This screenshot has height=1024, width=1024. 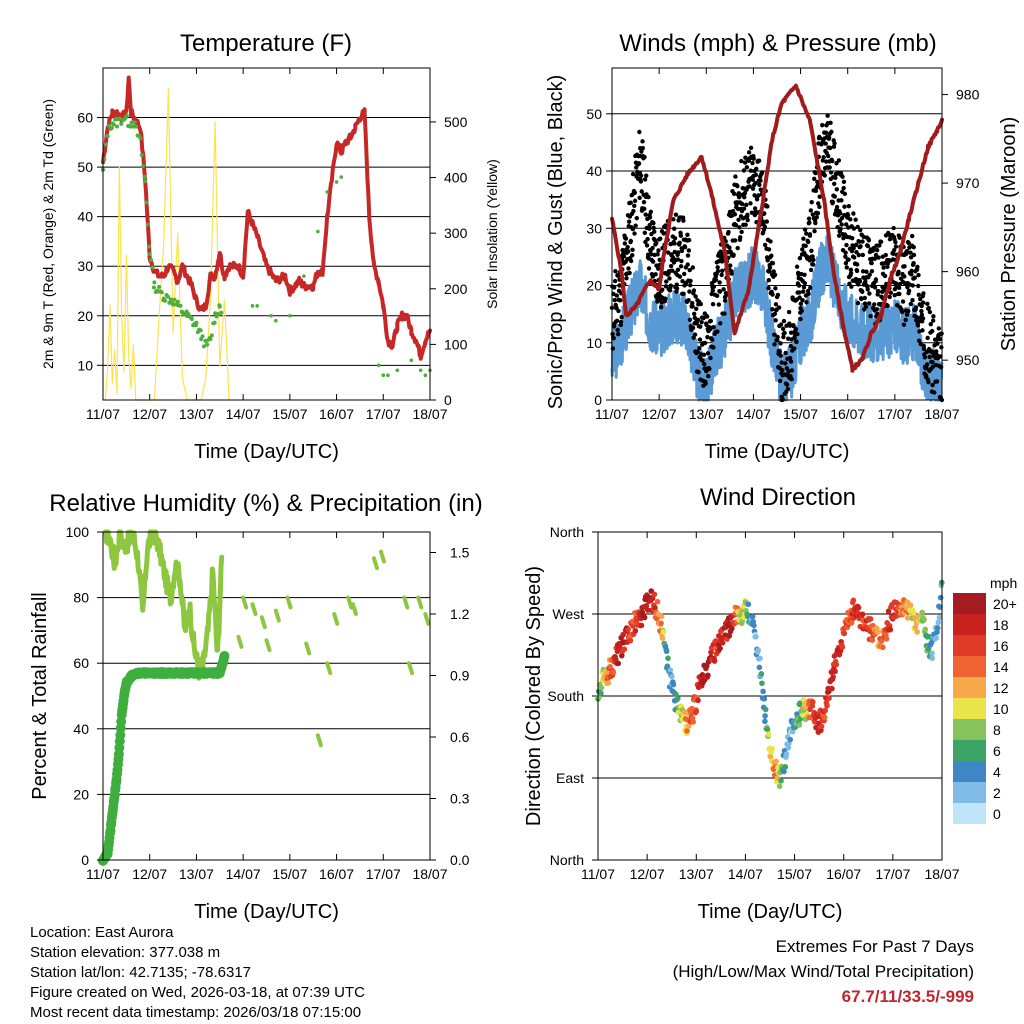 I want to click on temp-ytick-label: 10, so click(x=85, y=365).